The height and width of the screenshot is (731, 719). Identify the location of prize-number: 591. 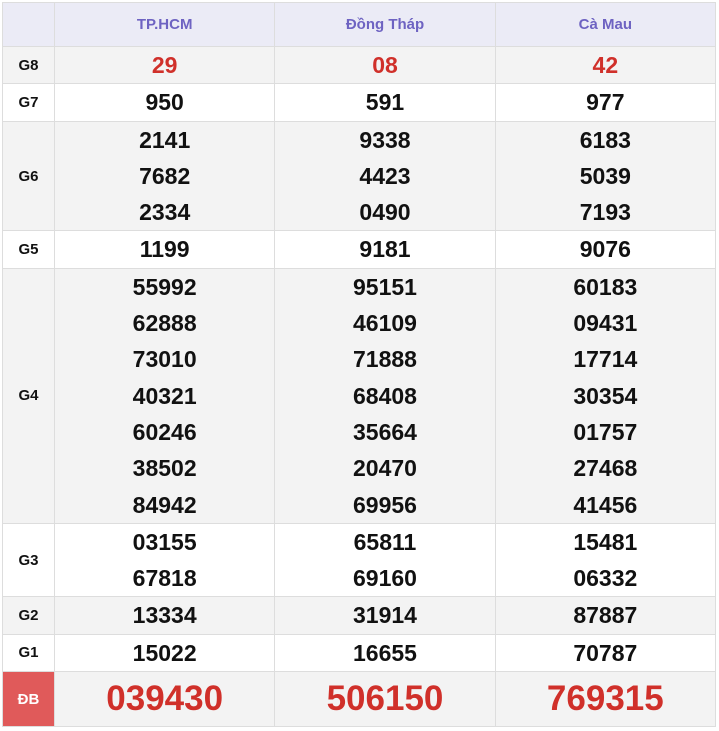
(385, 102).